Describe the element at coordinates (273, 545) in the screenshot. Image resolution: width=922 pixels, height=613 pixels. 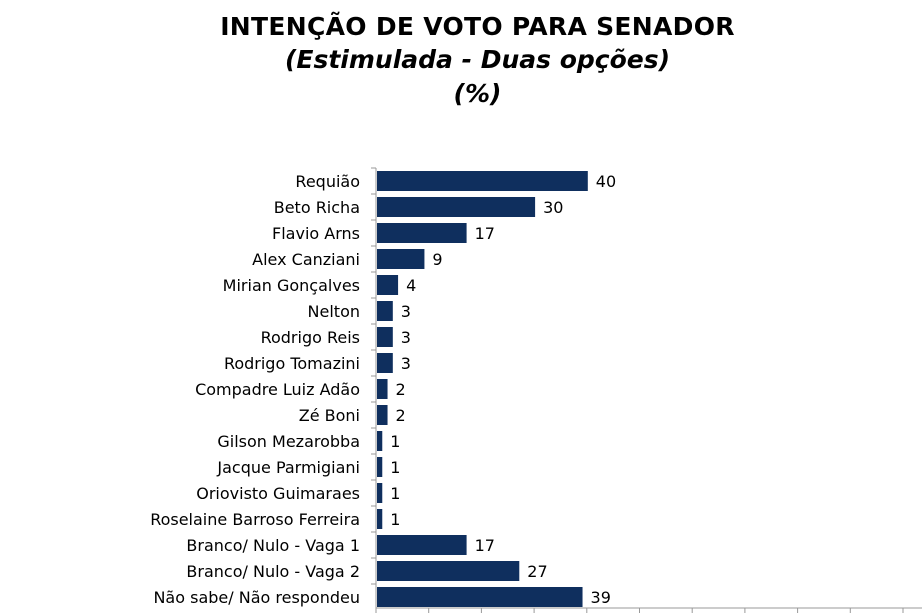
I see `category-label: Branco/ Nulo - Vaga 1` at that location.